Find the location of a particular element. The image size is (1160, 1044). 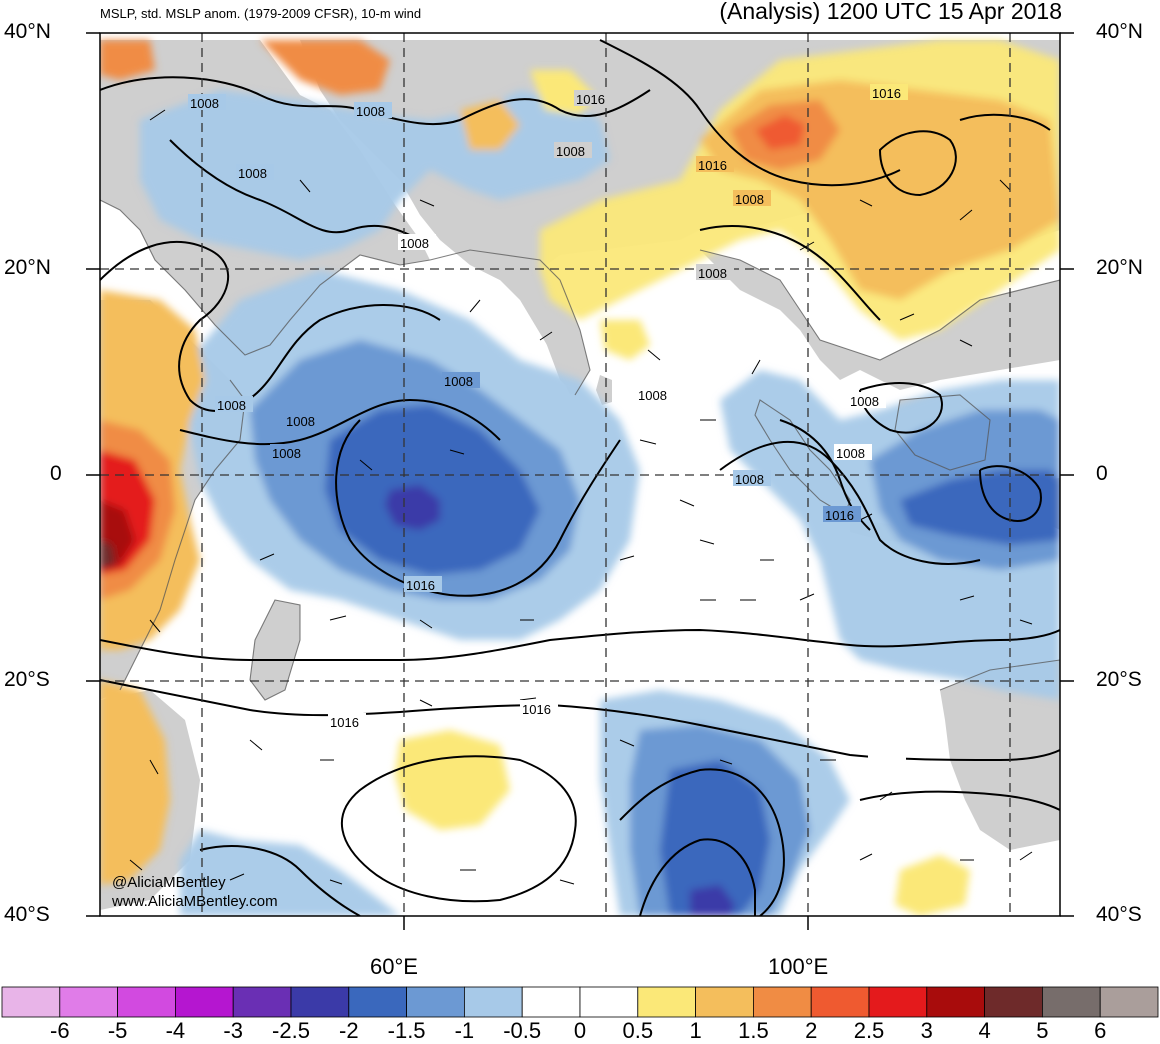

colorbar-label: -0.5 is located at coordinates (522, 1030).